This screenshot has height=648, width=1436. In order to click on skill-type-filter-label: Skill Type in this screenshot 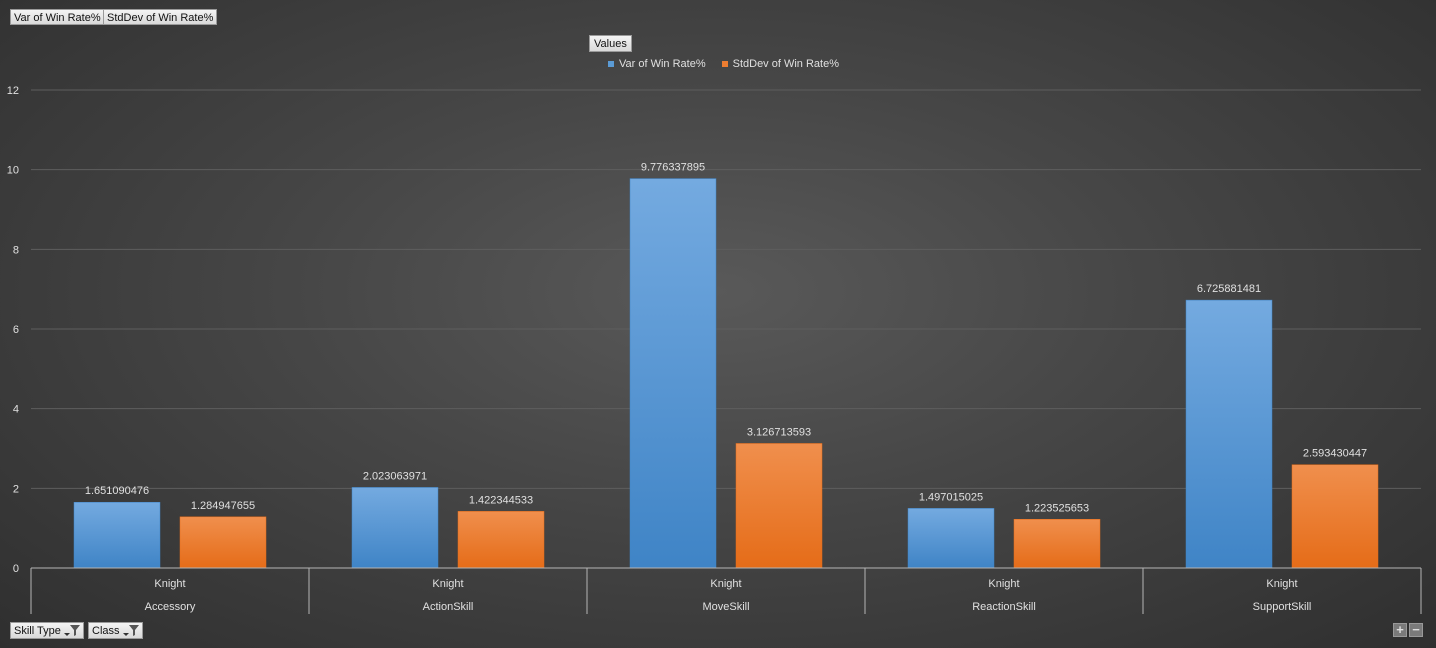, I will do `click(37, 631)`.